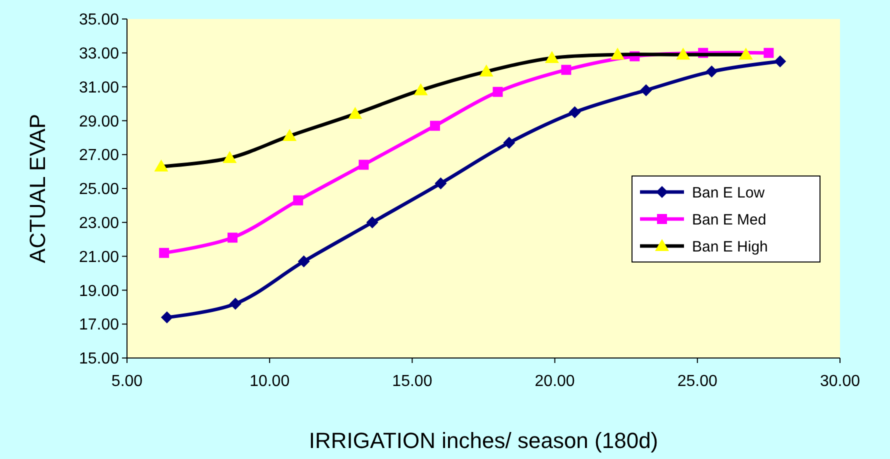  Describe the element at coordinates (728, 193) in the screenshot. I see `legend-label: Ban E Low` at that location.